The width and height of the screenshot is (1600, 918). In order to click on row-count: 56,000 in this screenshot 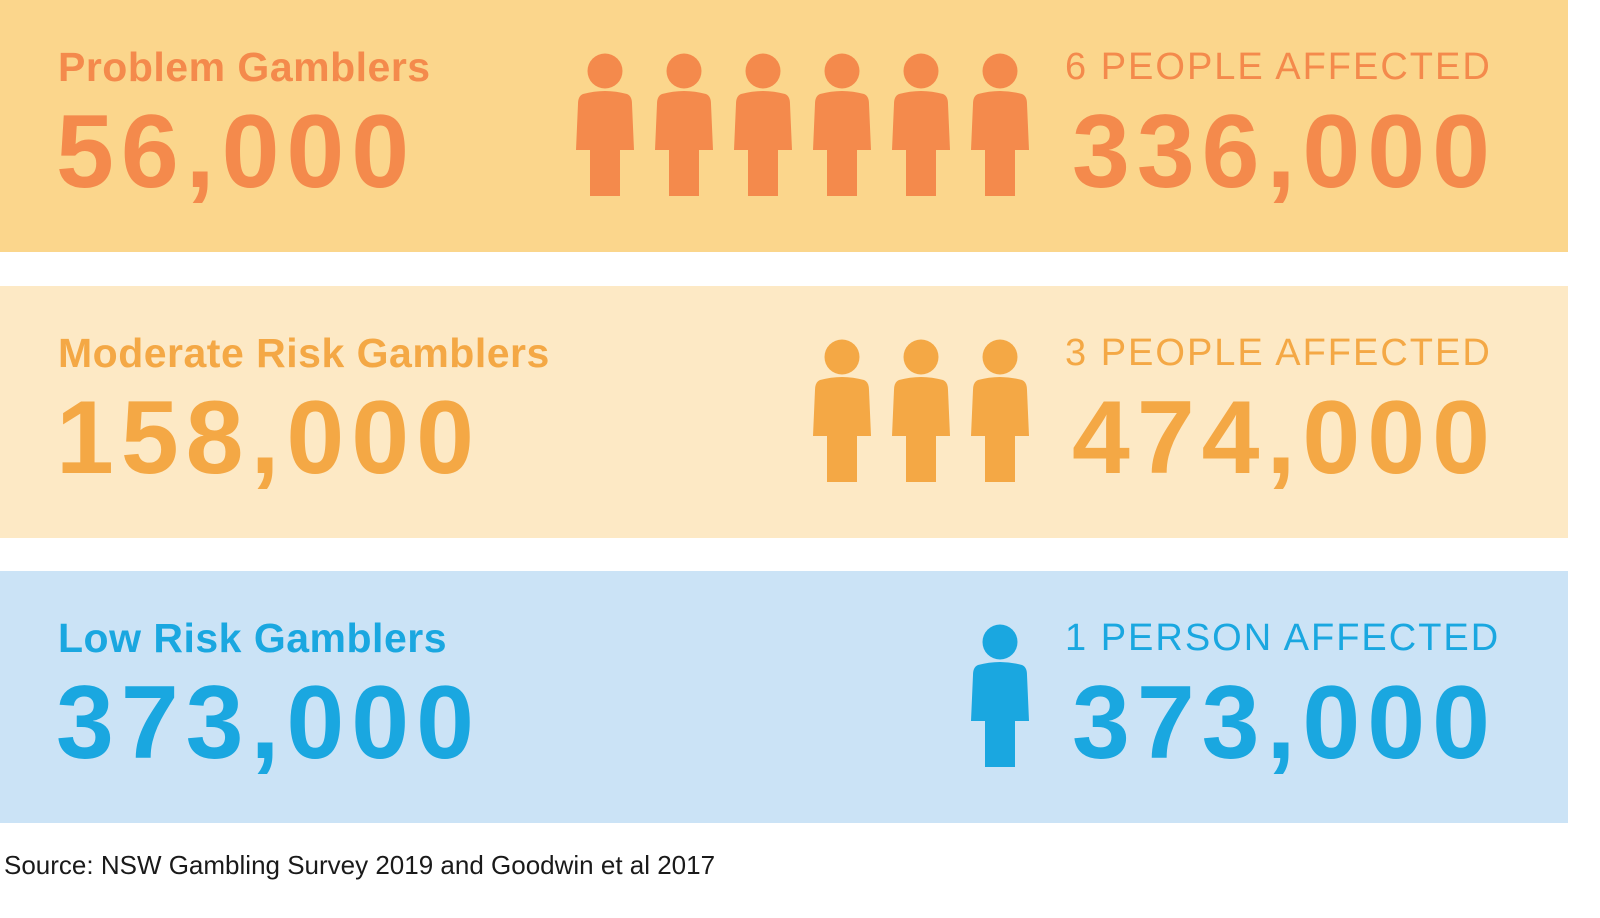, I will do `click(236, 152)`.